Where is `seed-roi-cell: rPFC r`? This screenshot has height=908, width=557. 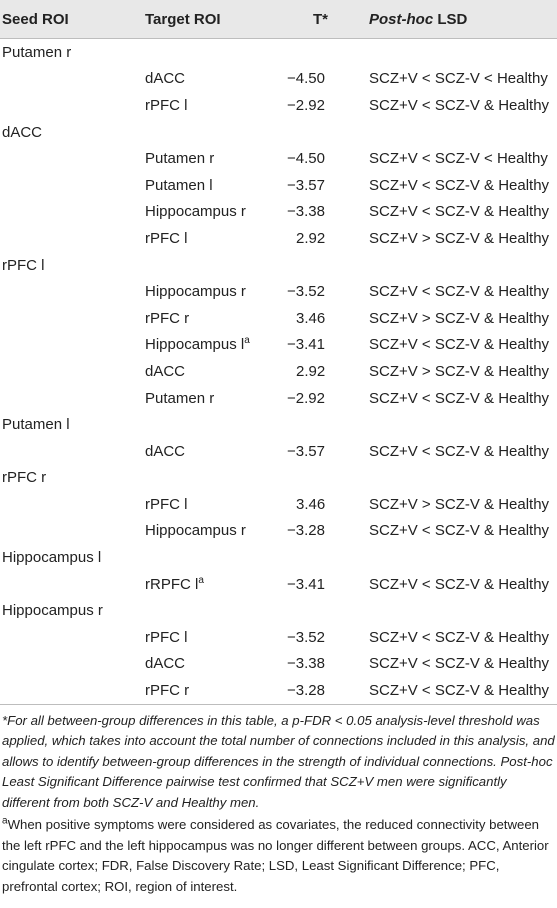
seed-roi-cell: rPFC r is located at coordinates (24, 478).